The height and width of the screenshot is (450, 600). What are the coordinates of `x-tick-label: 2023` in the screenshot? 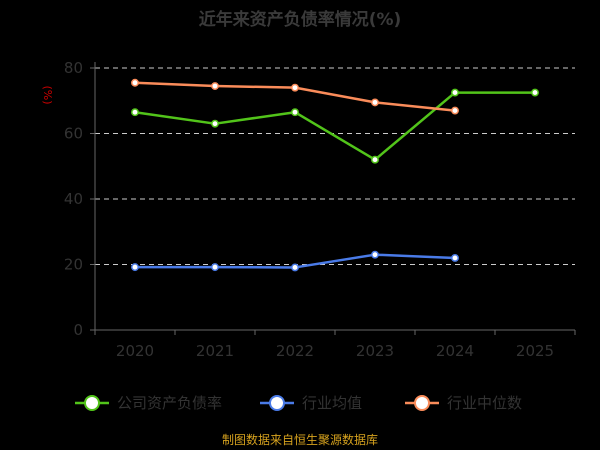 It's located at (375, 351).